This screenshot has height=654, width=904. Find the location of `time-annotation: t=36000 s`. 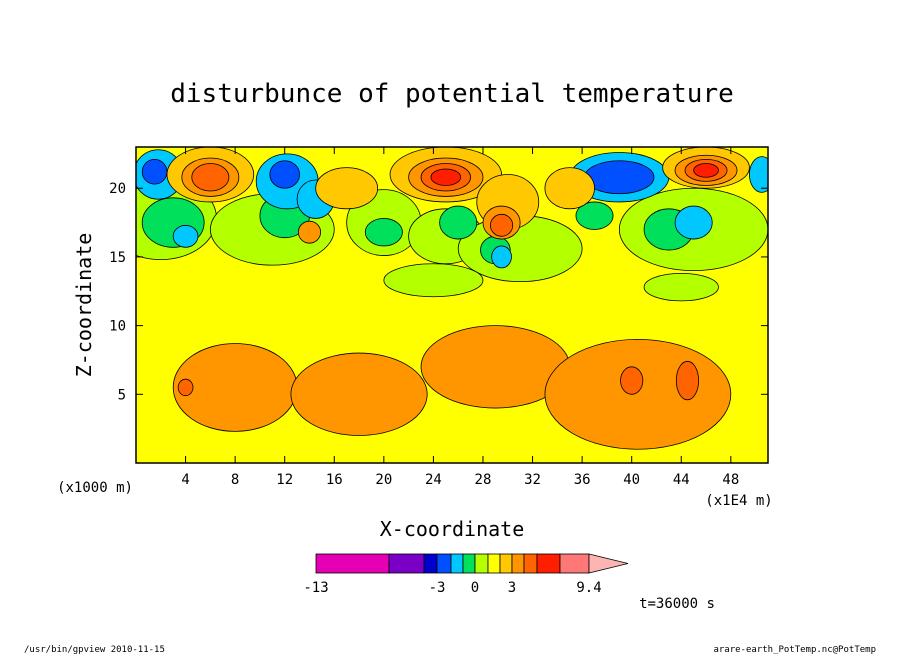

time-annotation: t=36000 s is located at coordinates (677, 604).